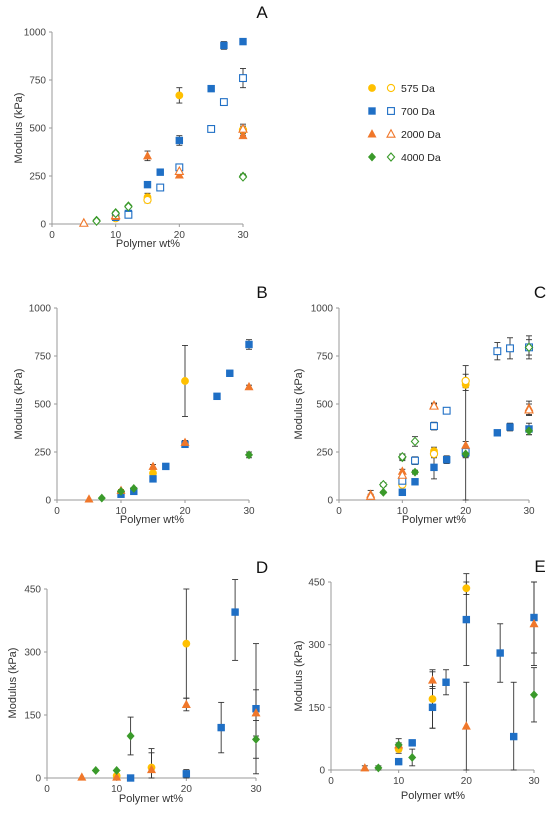 This screenshot has width=550, height=821. Describe the element at coordinates (418, 112) in the screenshot. I see `legend-label: 700 Da` at that location.